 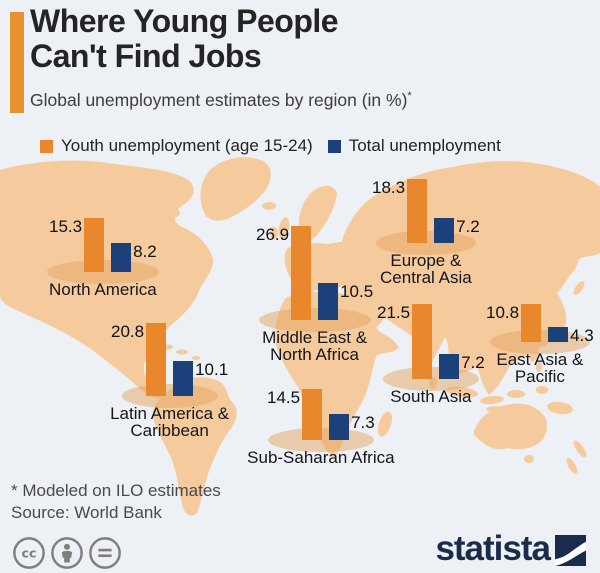 What do you see at coordinates (212, 369) in the screenshot?
I see `total-value: 10.1` at bounding box center [212, 369].